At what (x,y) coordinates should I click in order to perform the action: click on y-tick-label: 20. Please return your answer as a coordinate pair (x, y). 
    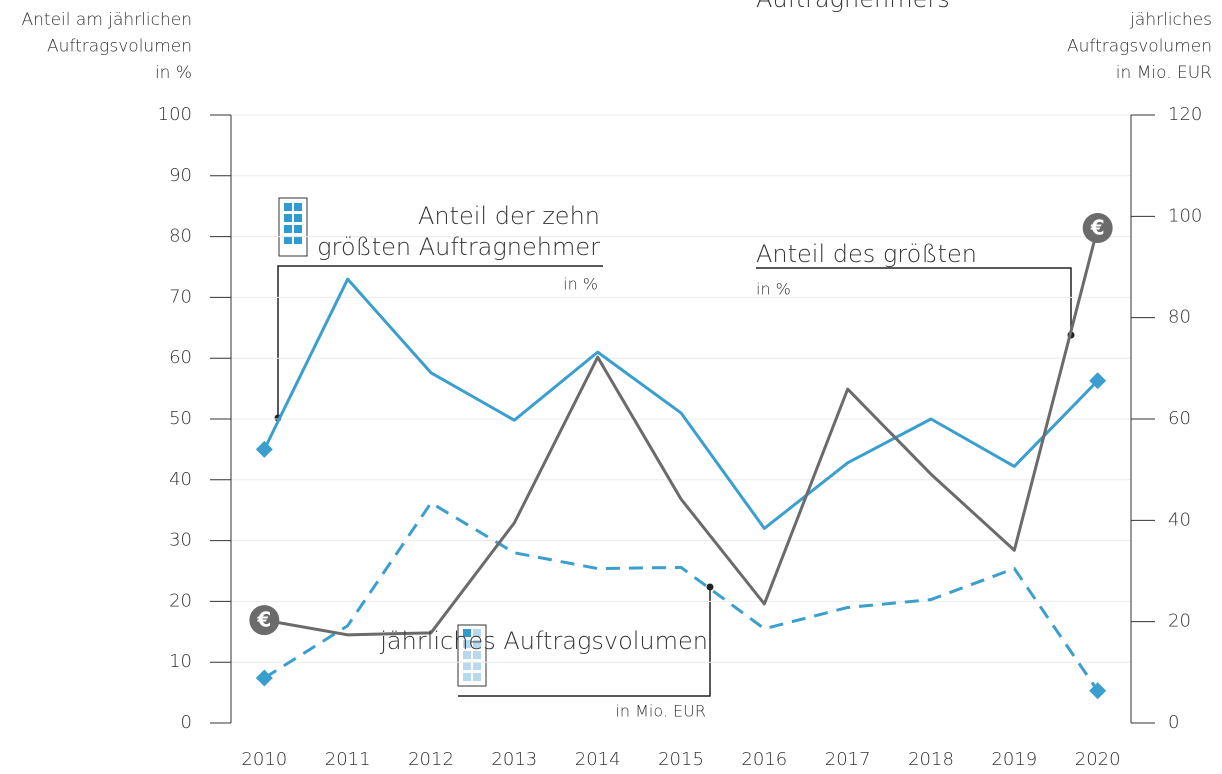
    Looking at the image, I should click on (180, 600).